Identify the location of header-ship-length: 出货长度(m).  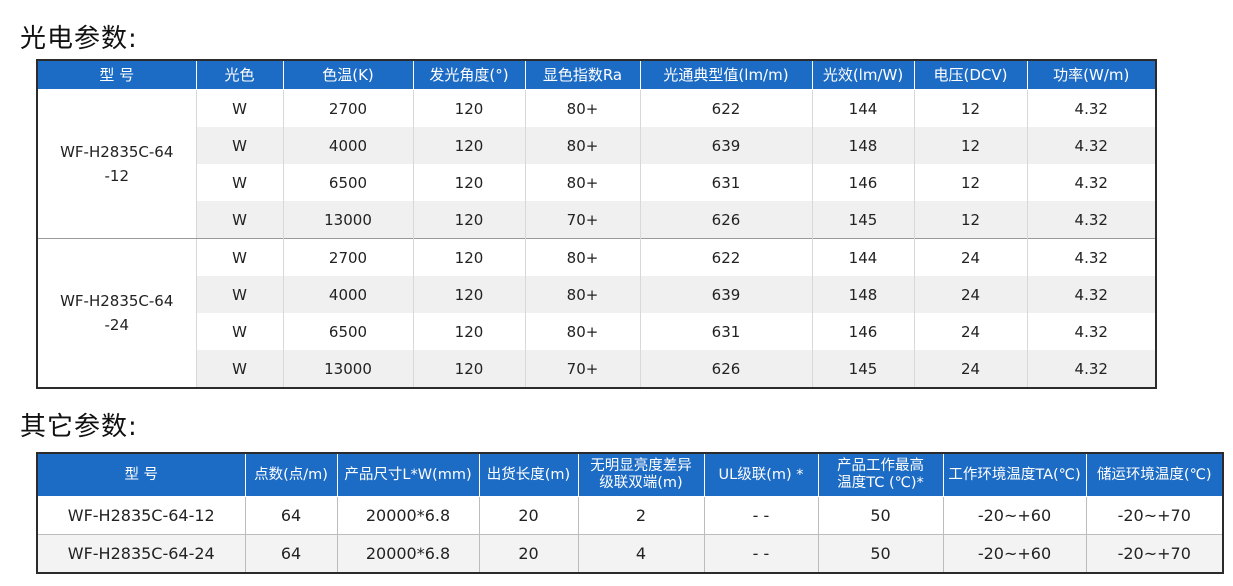
(528, 474).